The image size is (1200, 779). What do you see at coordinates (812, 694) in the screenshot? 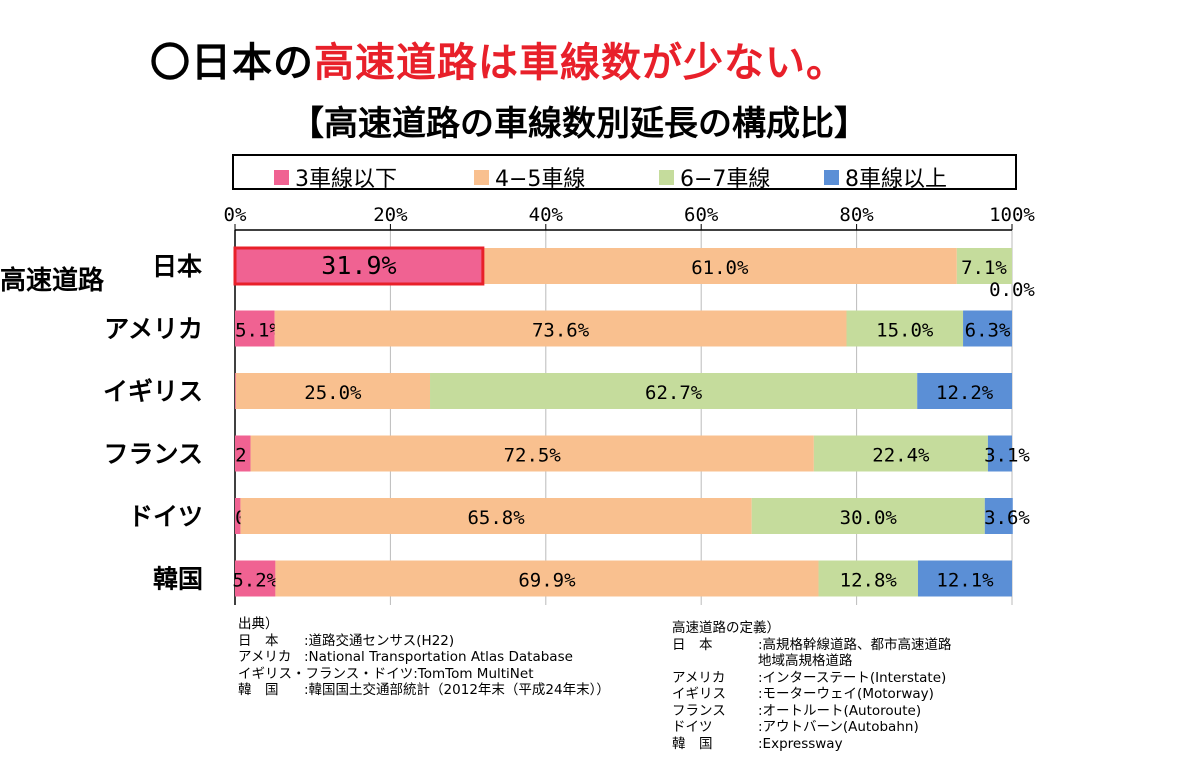
I see `definition-row: イギリス:モーターウェイ(Motorway)` at bounding box center [812, 694].